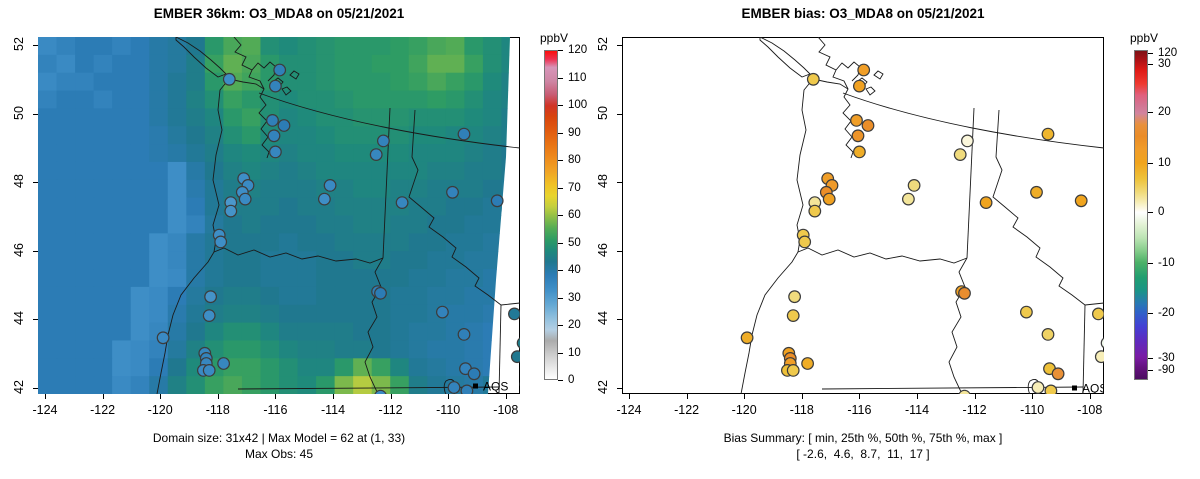 The image size is (1200, 479). I want to click on model-map-caption-line2: Max Obs: 45, so click(279, 454).